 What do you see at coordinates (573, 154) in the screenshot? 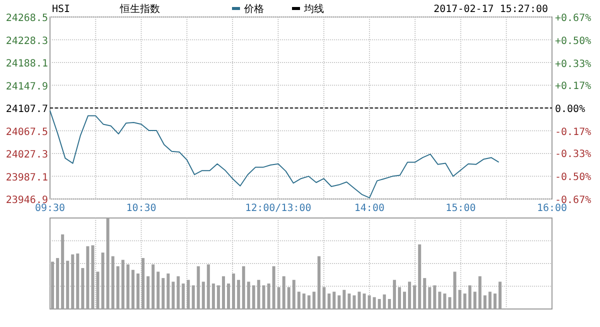
I see `y2-tick-label: -0.33%` at bounding box center [573, 154].